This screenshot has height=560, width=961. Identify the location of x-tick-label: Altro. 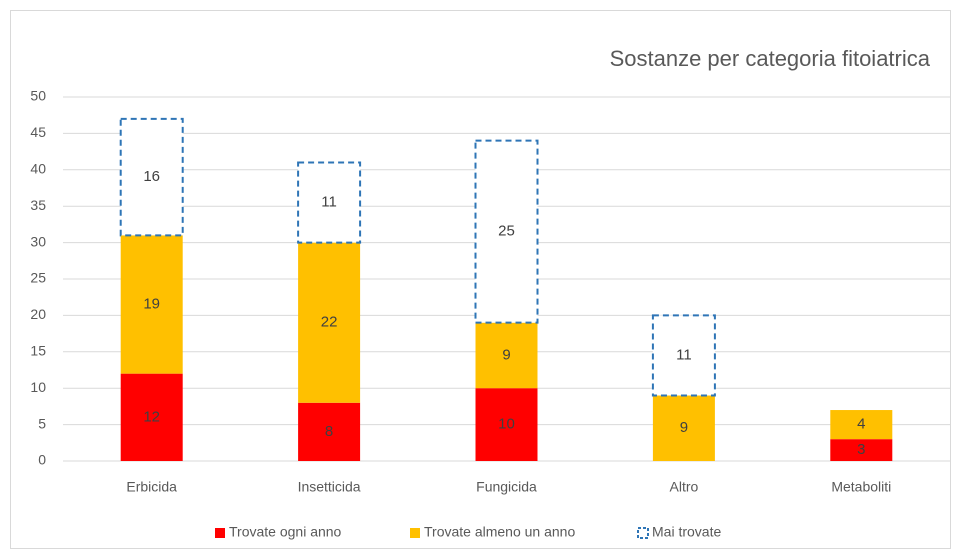
(684, 487).